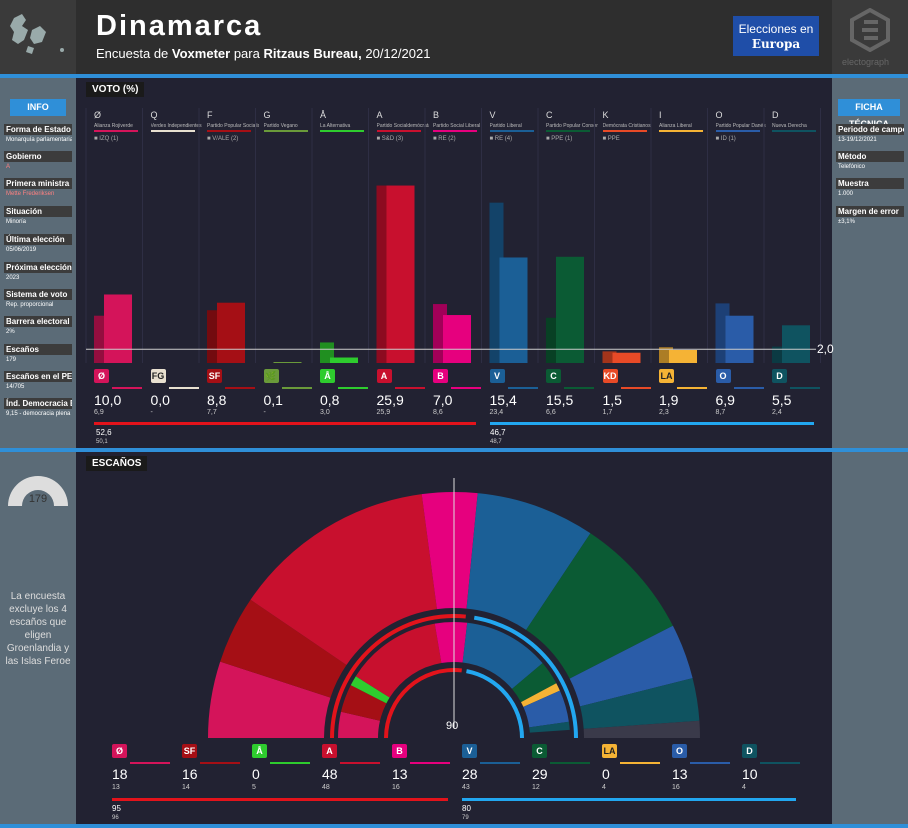 This screenshot has width=908, height=828. I want to click on party-name: Partido Social Liberal, so click(457, 126).